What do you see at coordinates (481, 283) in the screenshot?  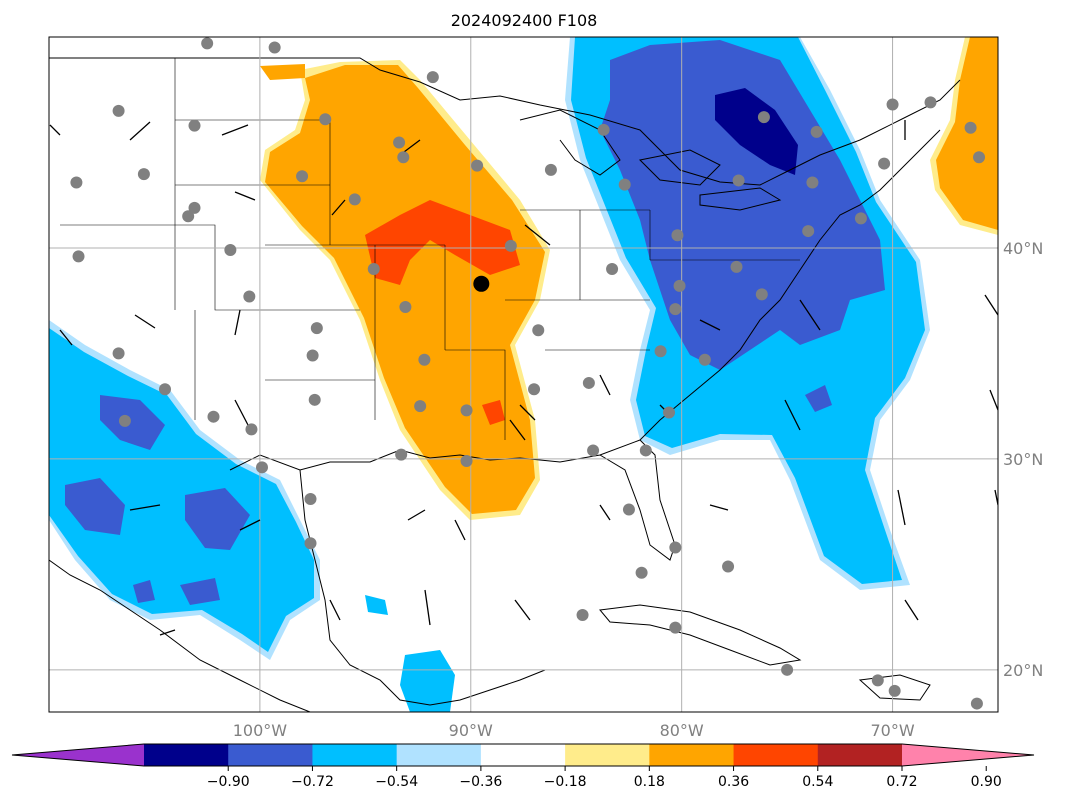 I see `highlighted-location-marker` at bounding box center [481, 283].